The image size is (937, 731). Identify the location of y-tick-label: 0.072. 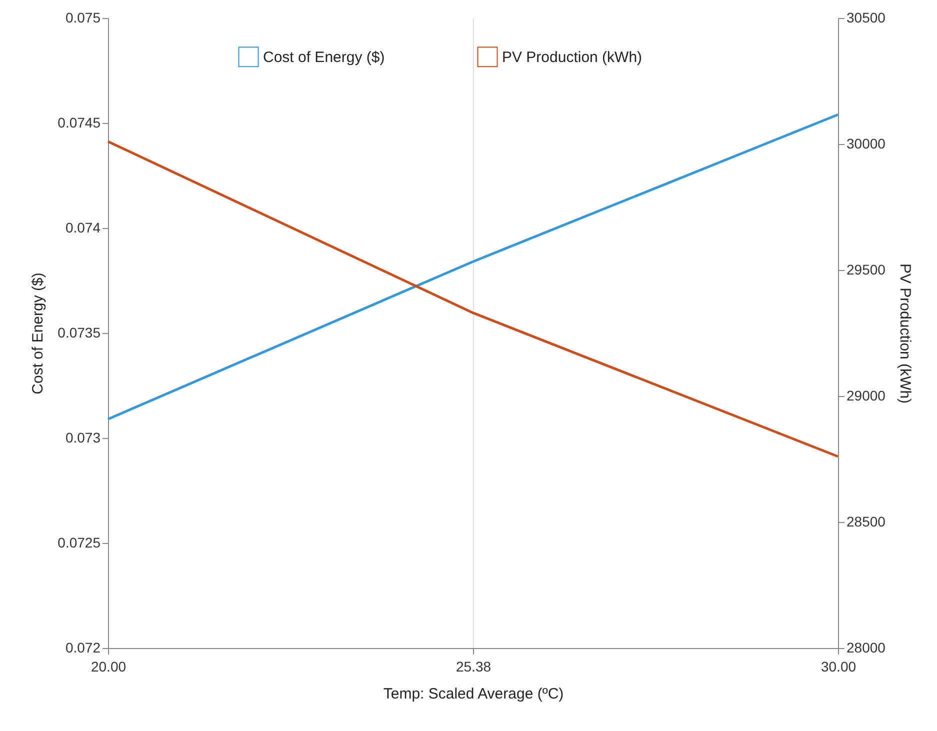
(83, 648).